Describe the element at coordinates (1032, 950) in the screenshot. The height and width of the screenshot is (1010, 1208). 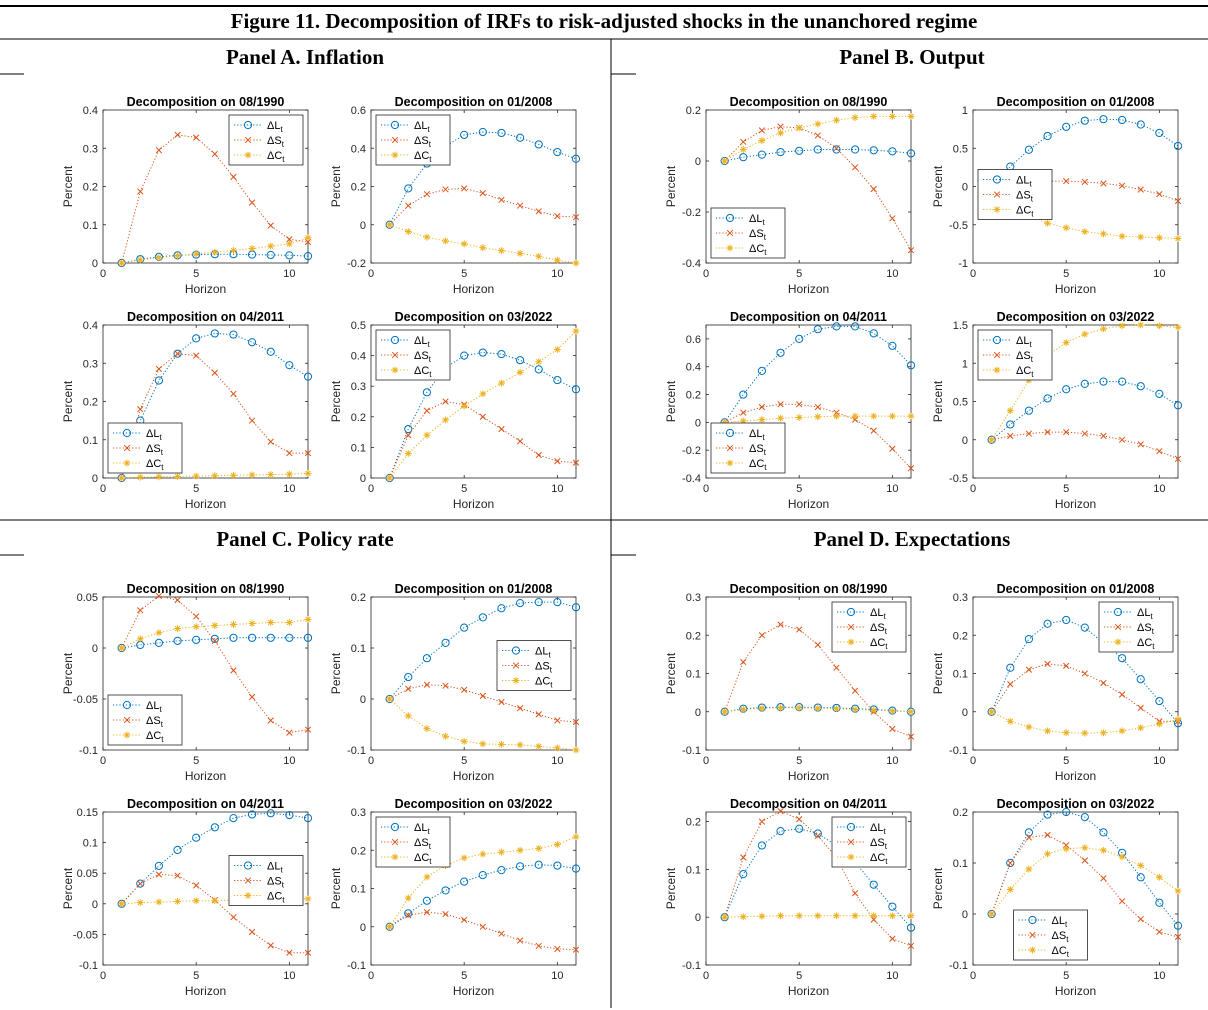
I see `legend-star-marker` at that location.